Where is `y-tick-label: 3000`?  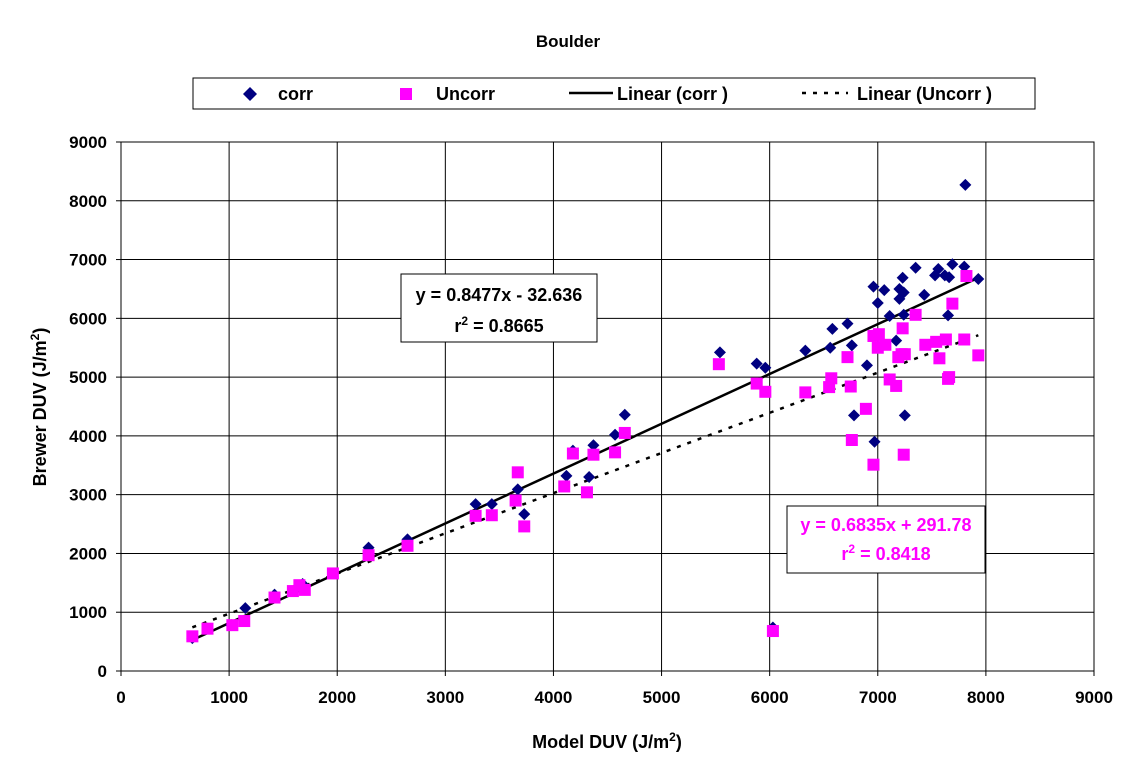
y-tick-label: 3000 is located at coordinates (88, 495).